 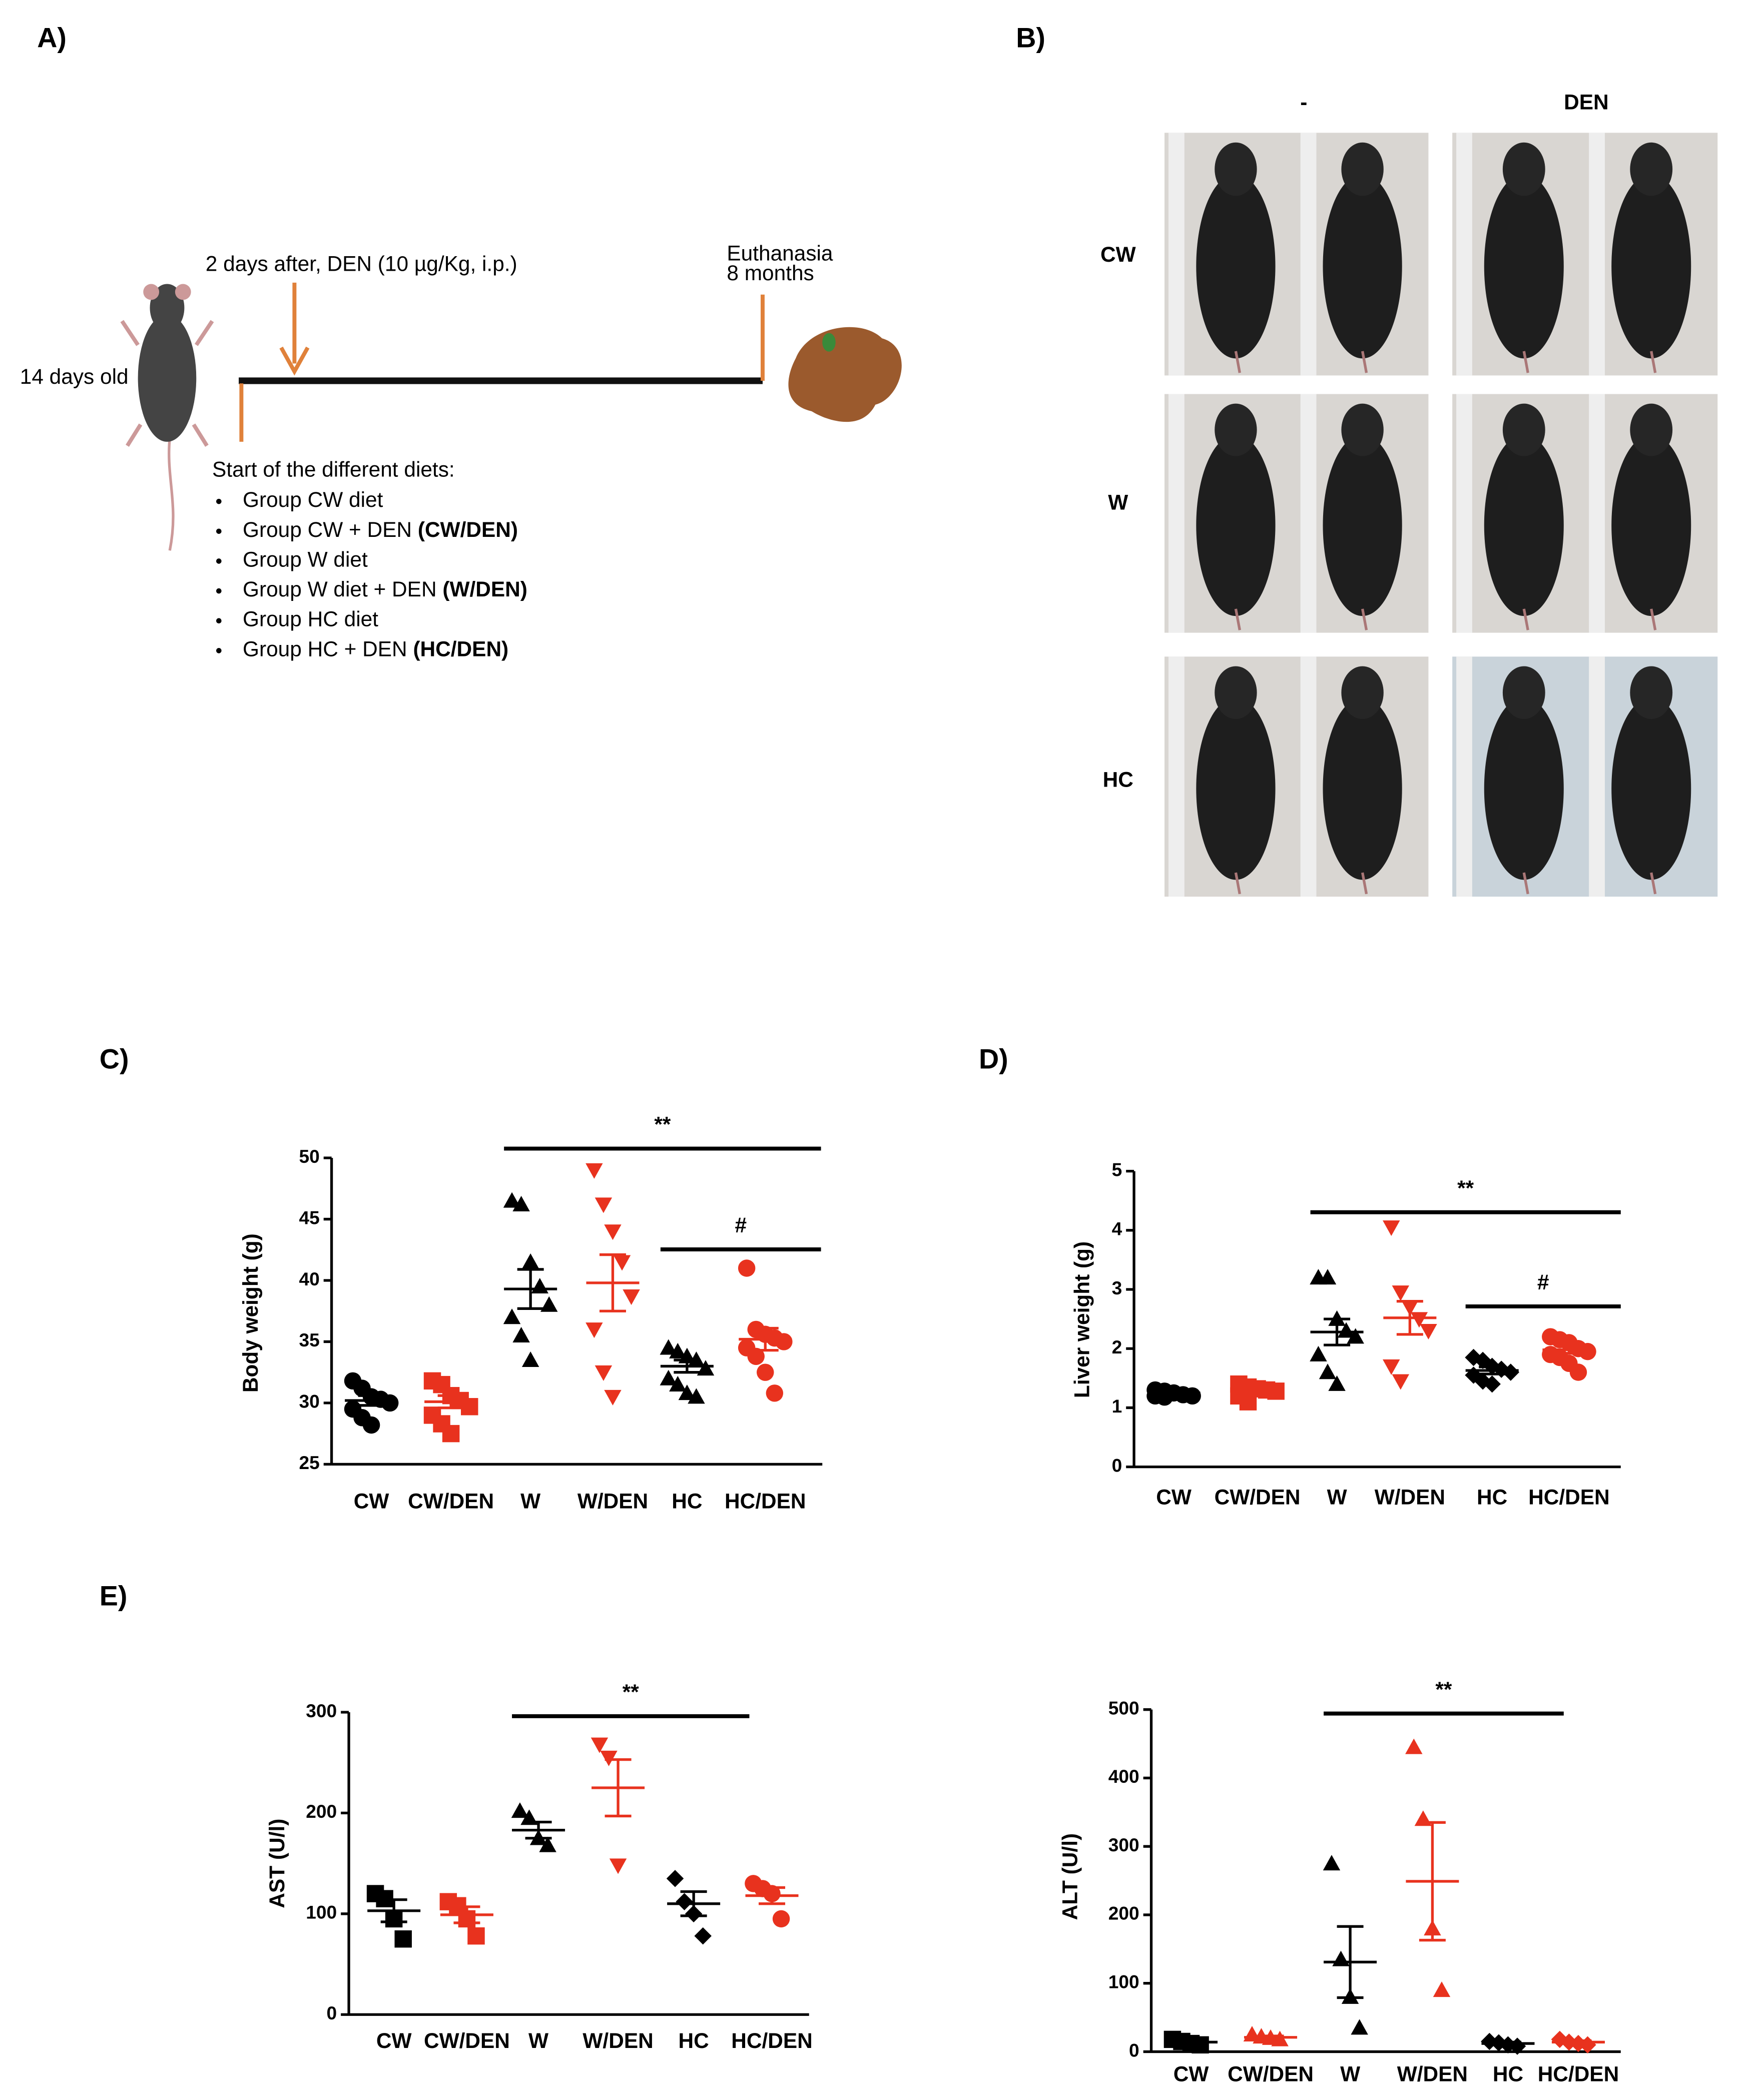 What do you see at coordinates (1585, 776) in the screenshot?
I see `photo` at bounding box center [1585, 776].